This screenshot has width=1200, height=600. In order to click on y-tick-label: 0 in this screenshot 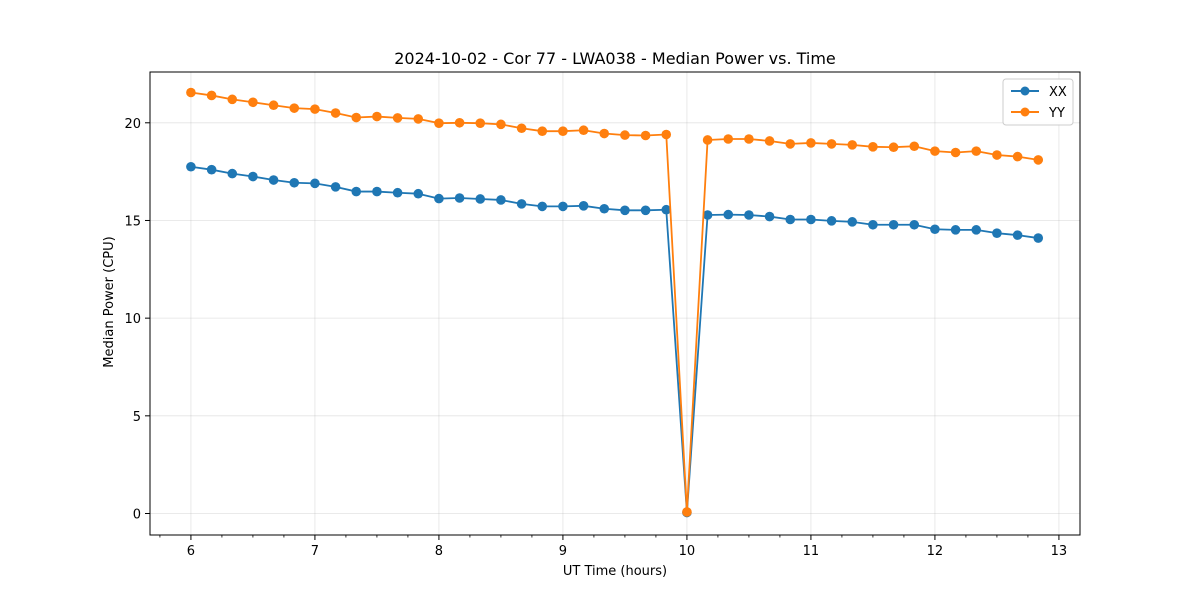, I will do `click(137, 515)`.